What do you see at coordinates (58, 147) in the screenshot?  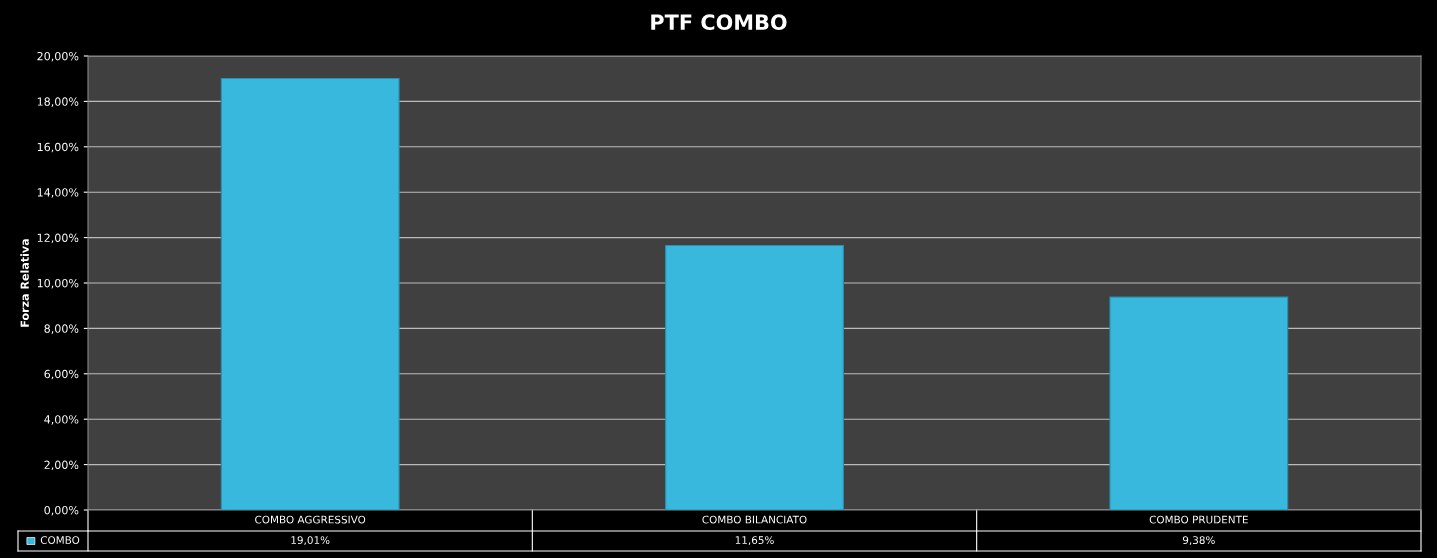 I see `y-tick-label: 16,00%` at bounding box center [58, 147].